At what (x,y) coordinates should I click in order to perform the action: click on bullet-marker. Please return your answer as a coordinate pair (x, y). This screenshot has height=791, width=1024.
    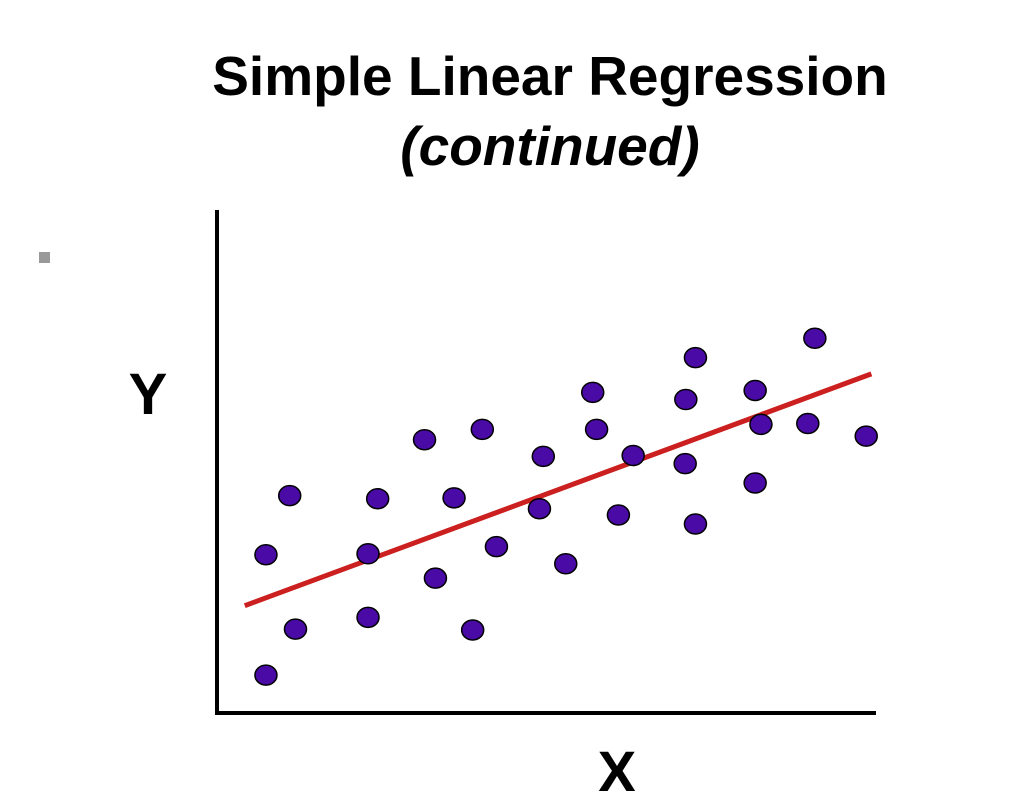
    Looking at the image, I should click on (44, 257).